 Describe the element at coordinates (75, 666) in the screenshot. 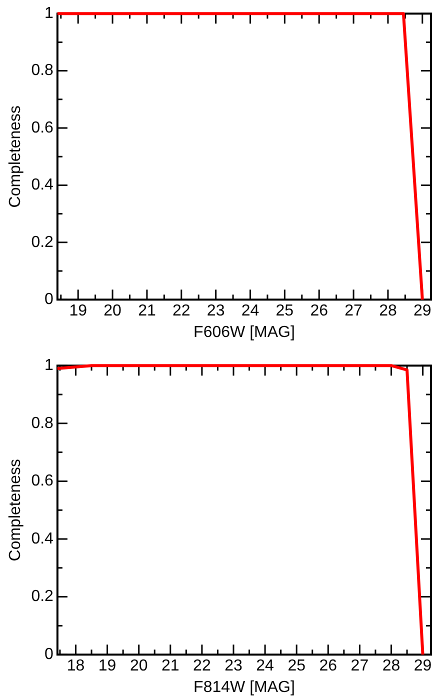

I see `x-tick-label: 18` at that location.